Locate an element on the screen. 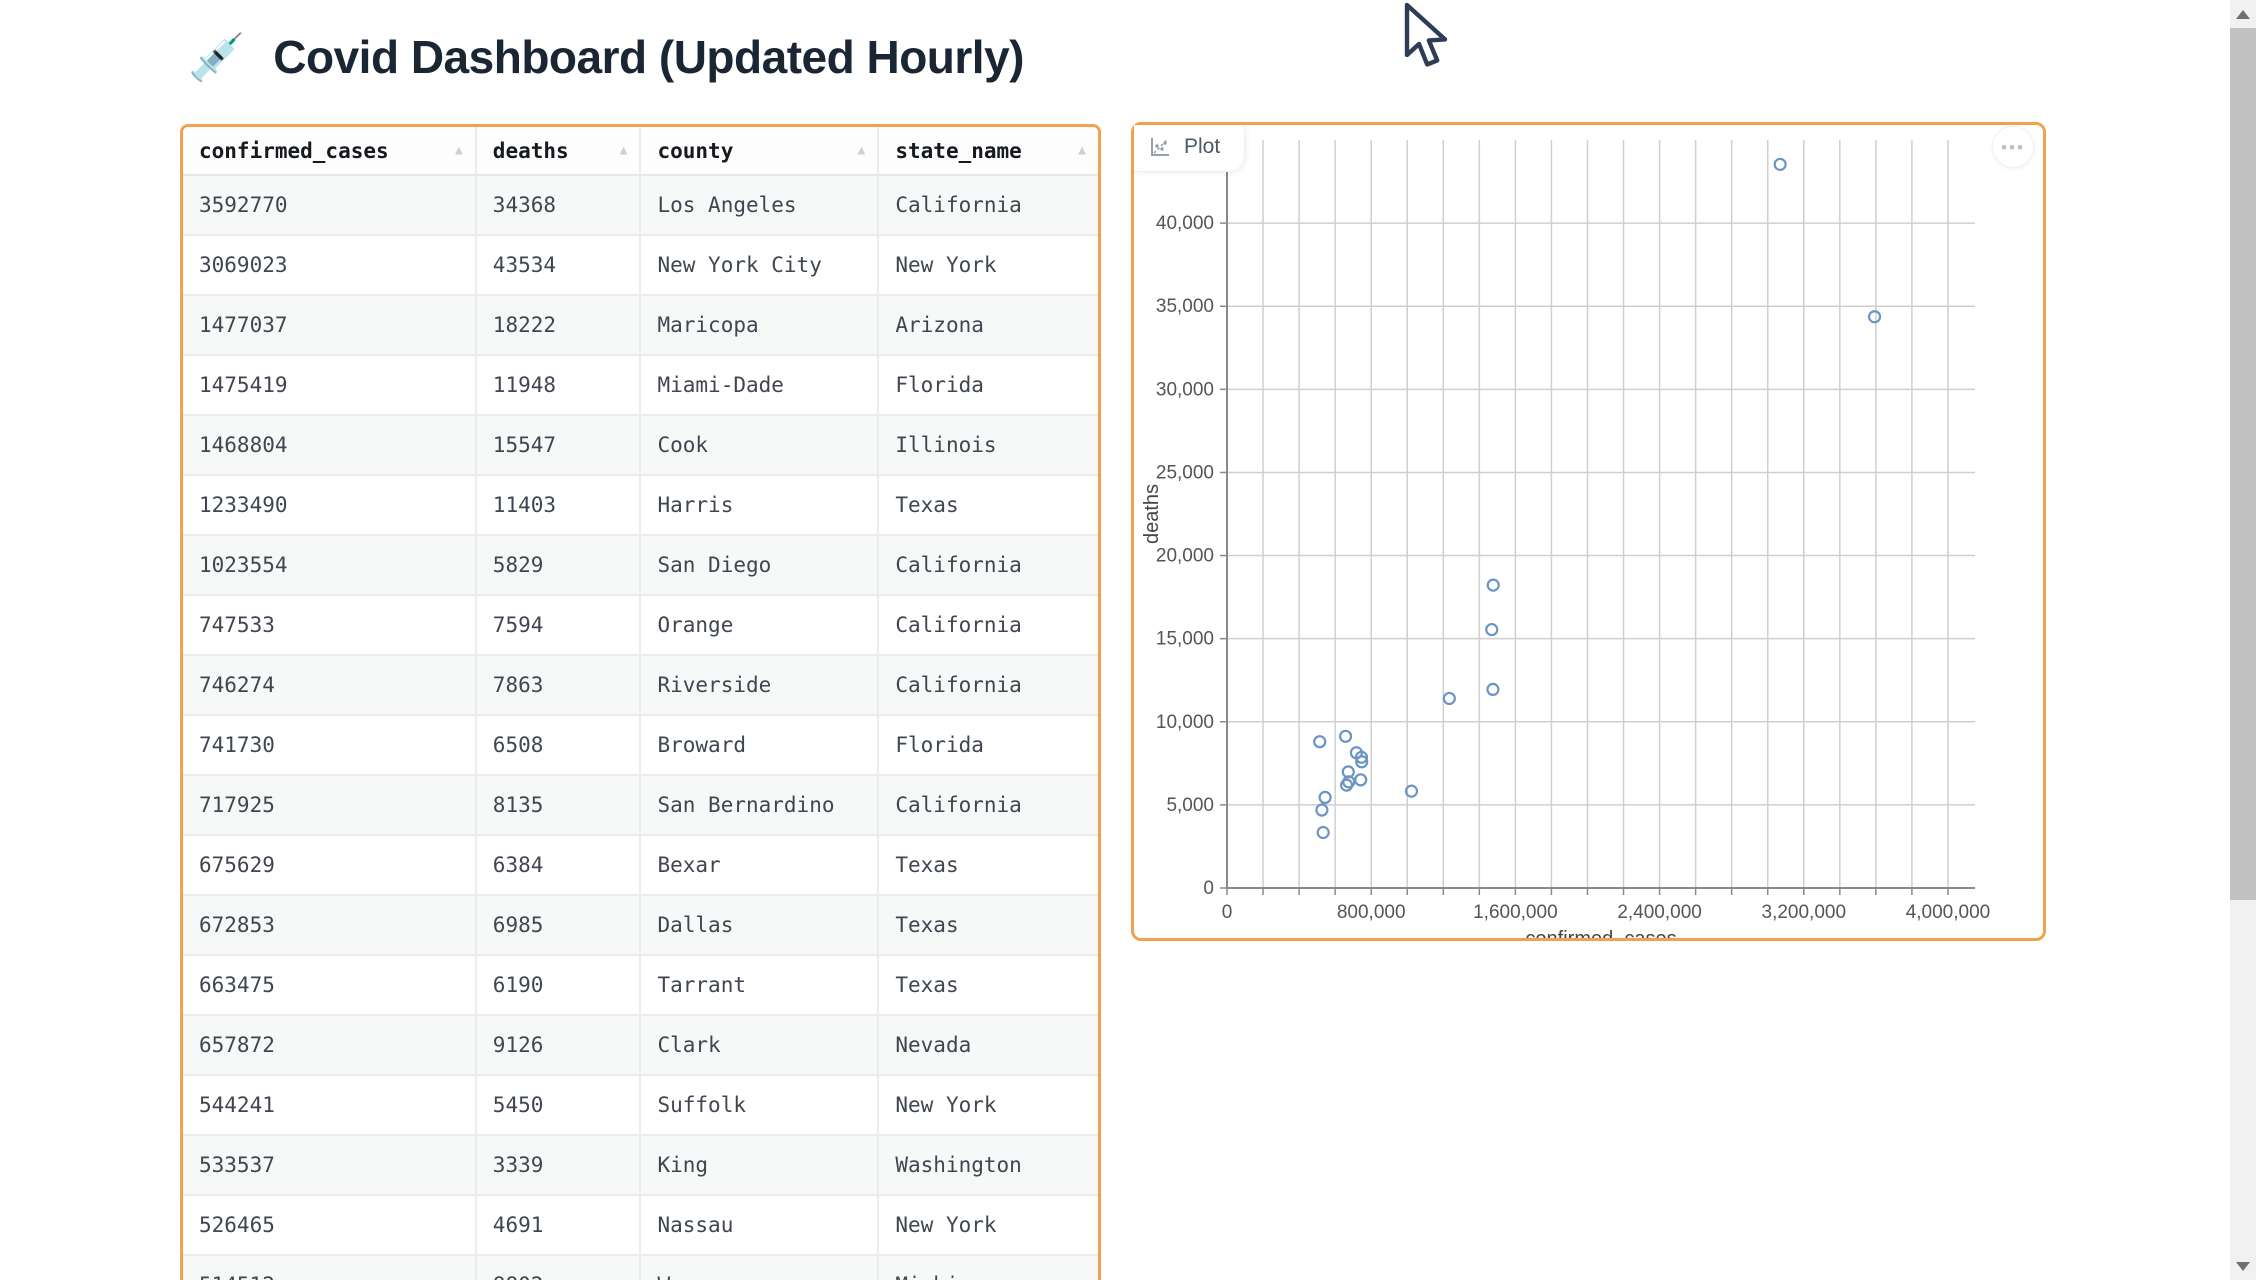 The width and height of the screenshot is (2256, 1280). x-tick-label: 0 is located at coordinates (1227, 912).